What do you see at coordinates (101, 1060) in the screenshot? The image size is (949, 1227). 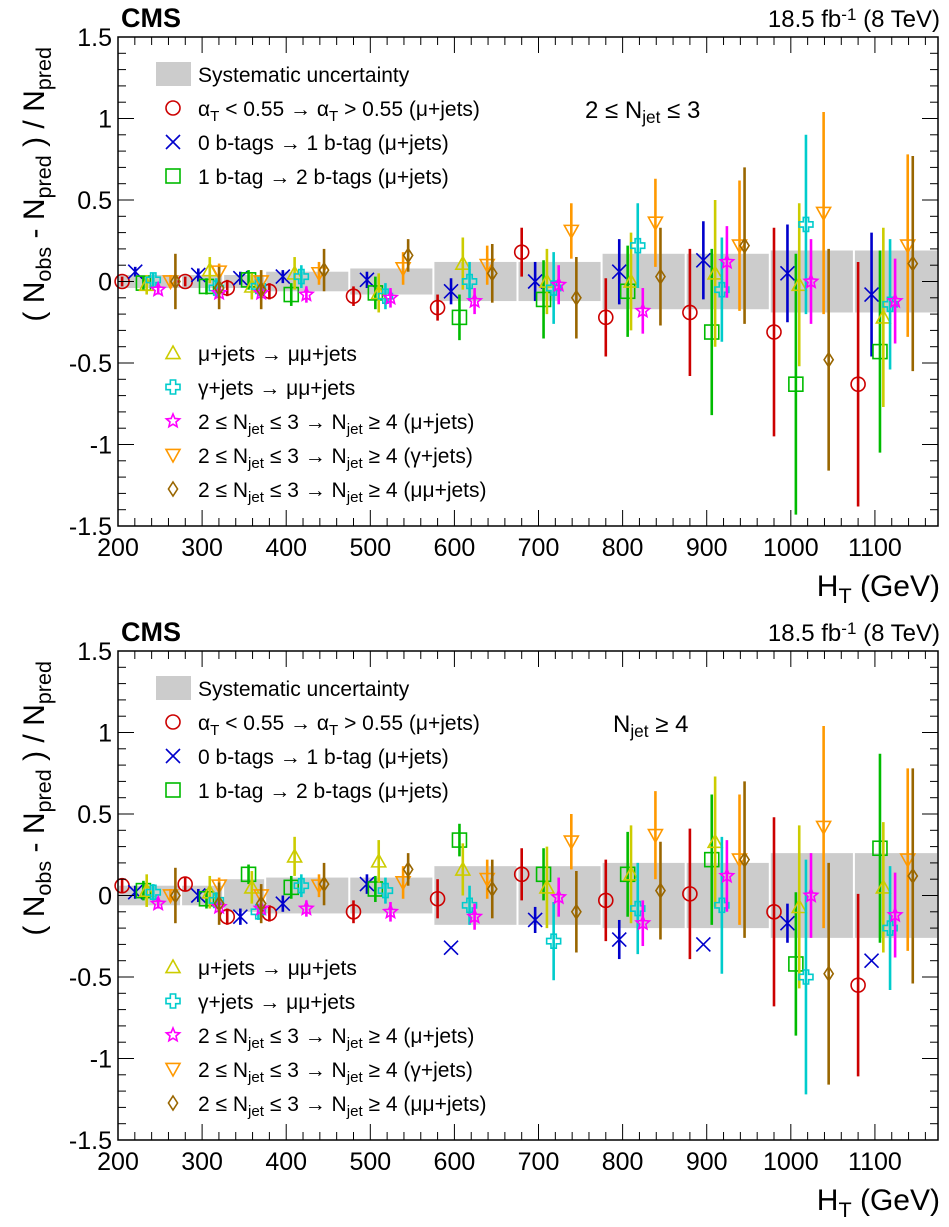 I see `y-tick-label: -1` at bounding box center [101, 1060].